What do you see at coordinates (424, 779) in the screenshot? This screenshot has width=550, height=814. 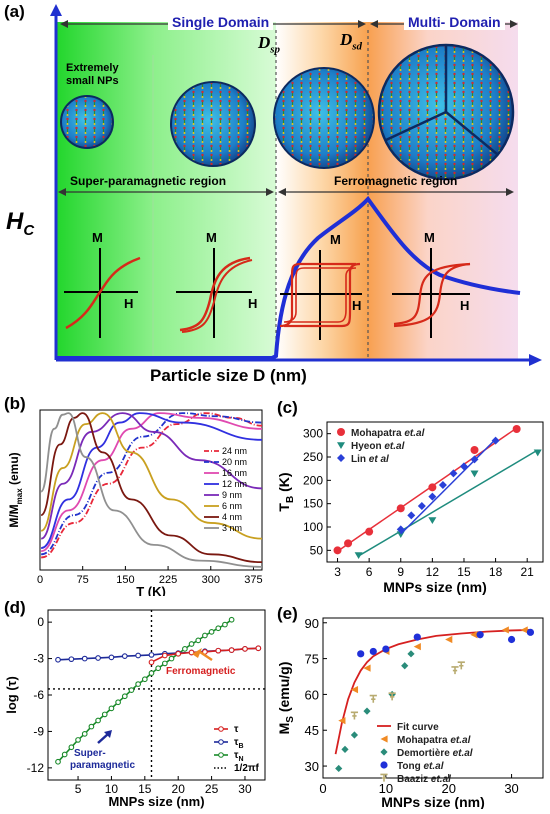 I see `legend-label-e: Baaziz et.al` at bounding box center [424, 779].